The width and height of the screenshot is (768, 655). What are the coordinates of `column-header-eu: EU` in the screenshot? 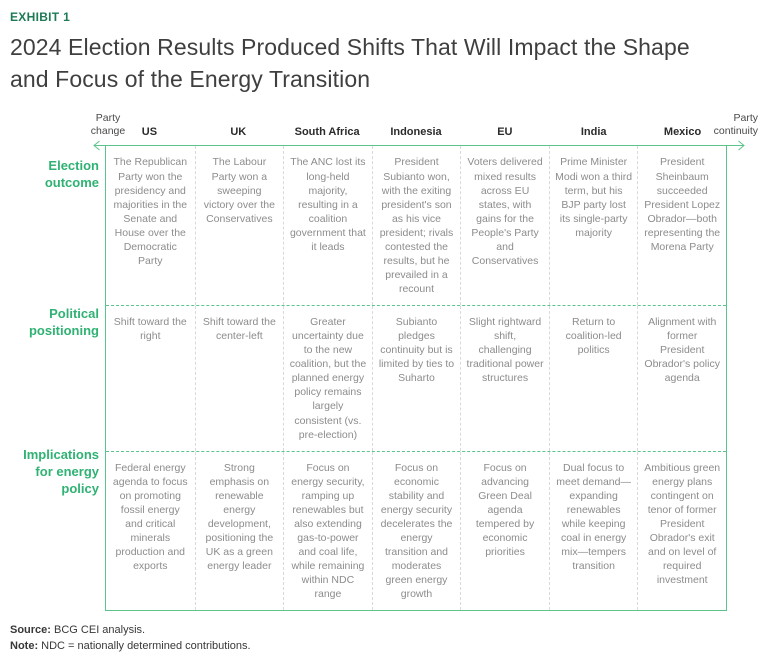 It's located at (505, 132).